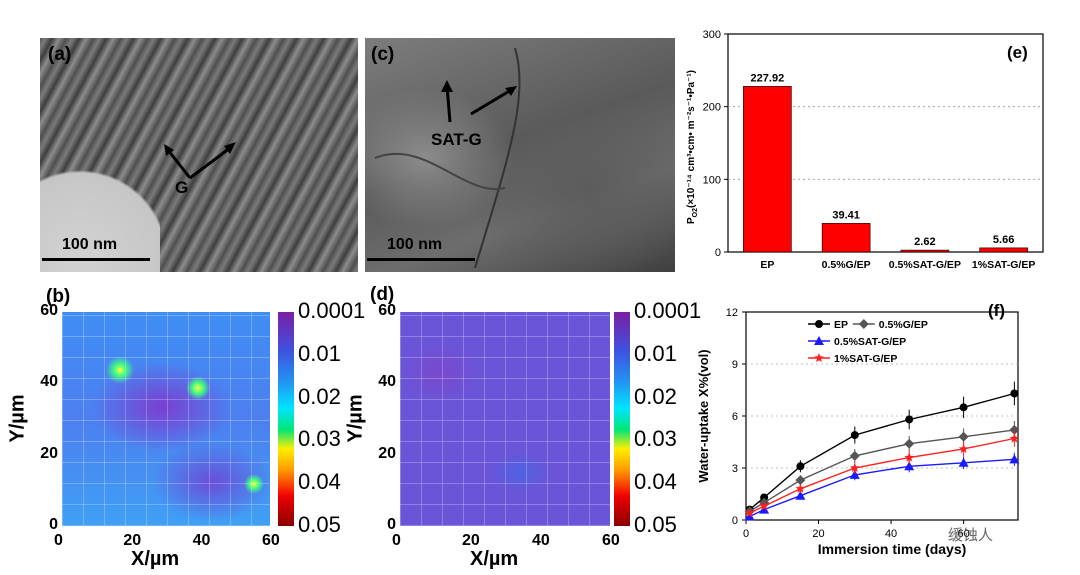 The height and width of the screenshot is (575, 1080). Describe the element at coordinates (1003, 240) in the screenshot. I see `bar-value-label: 5.66` at that location.